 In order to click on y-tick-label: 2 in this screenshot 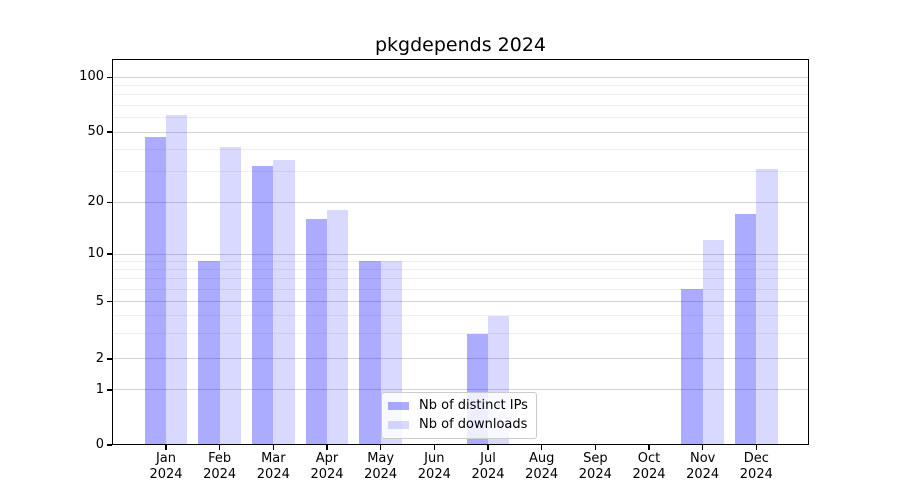, I will do `click(99, 358)`.